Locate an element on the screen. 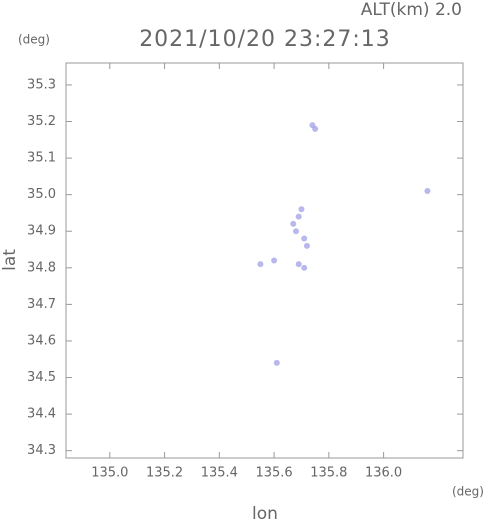 This screenshot has height=521, width=491. x-axis-label: lon is located at coordinates (265, 512).